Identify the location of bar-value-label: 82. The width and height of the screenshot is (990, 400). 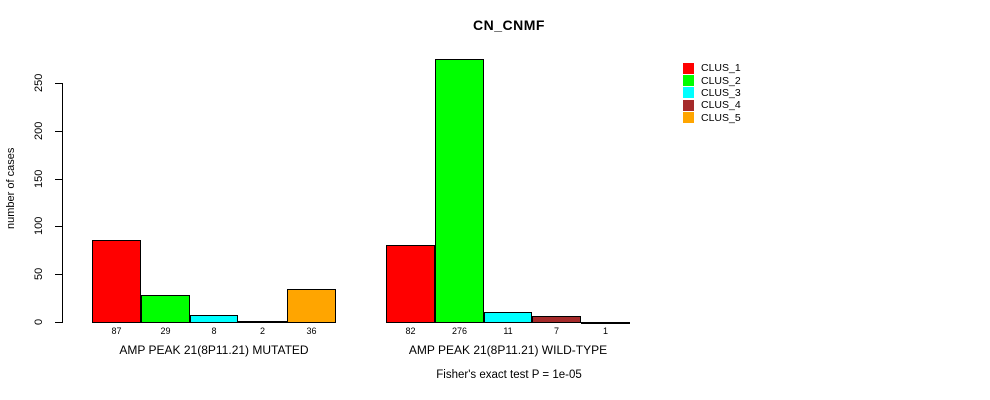
(410, 331).